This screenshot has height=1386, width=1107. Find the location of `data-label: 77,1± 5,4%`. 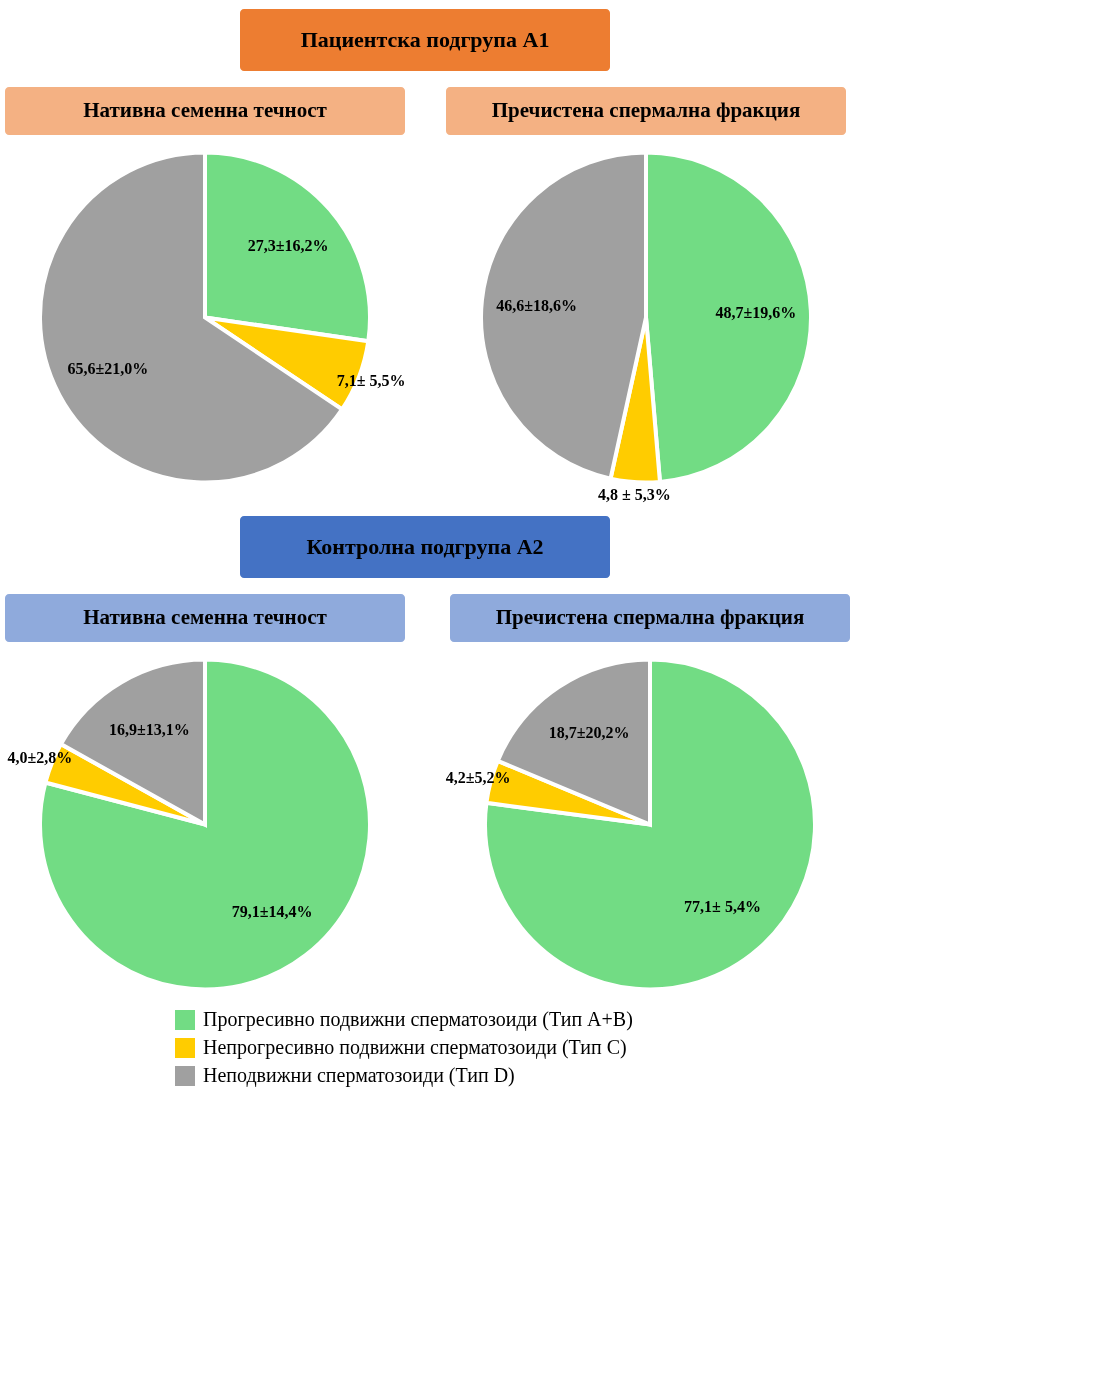

data-label: 77,1± 5,4% is located at coordinates (722, 907).